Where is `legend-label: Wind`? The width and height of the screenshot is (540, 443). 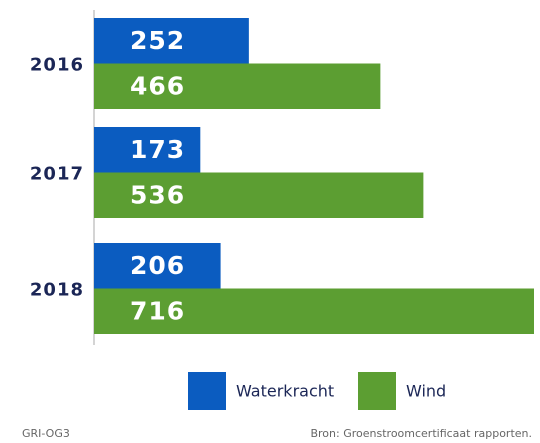
legend-label: Wind is located at coordinates (426, 391).